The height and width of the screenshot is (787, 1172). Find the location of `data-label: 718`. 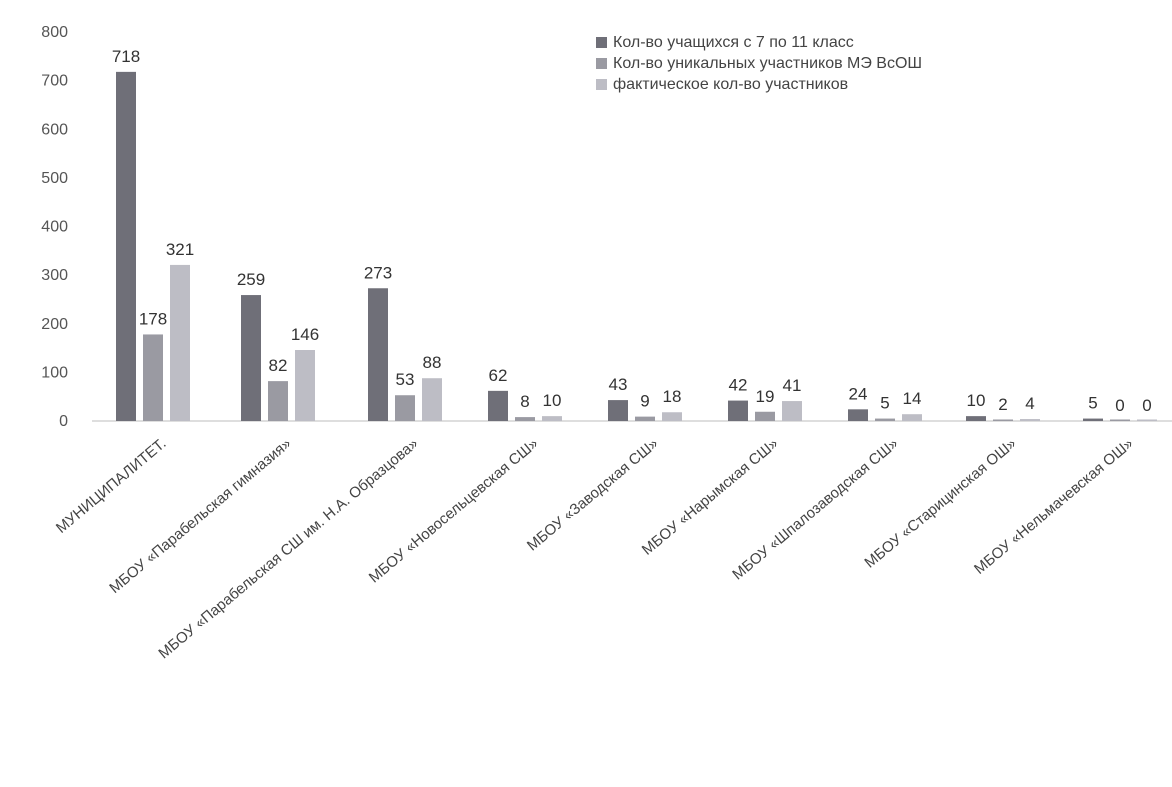

data-label: 718 is located at coordinates (126, 56).